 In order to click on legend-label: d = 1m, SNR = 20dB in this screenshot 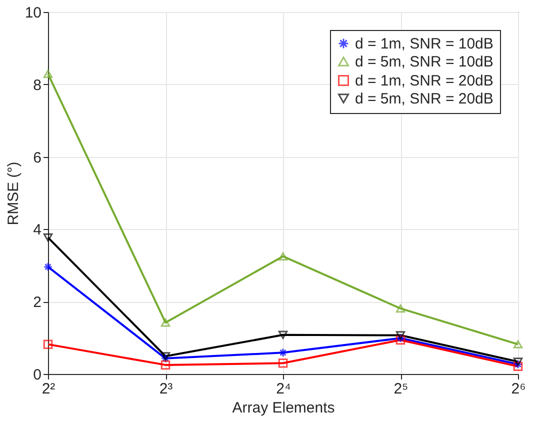, I will do `click(424, 81)`.